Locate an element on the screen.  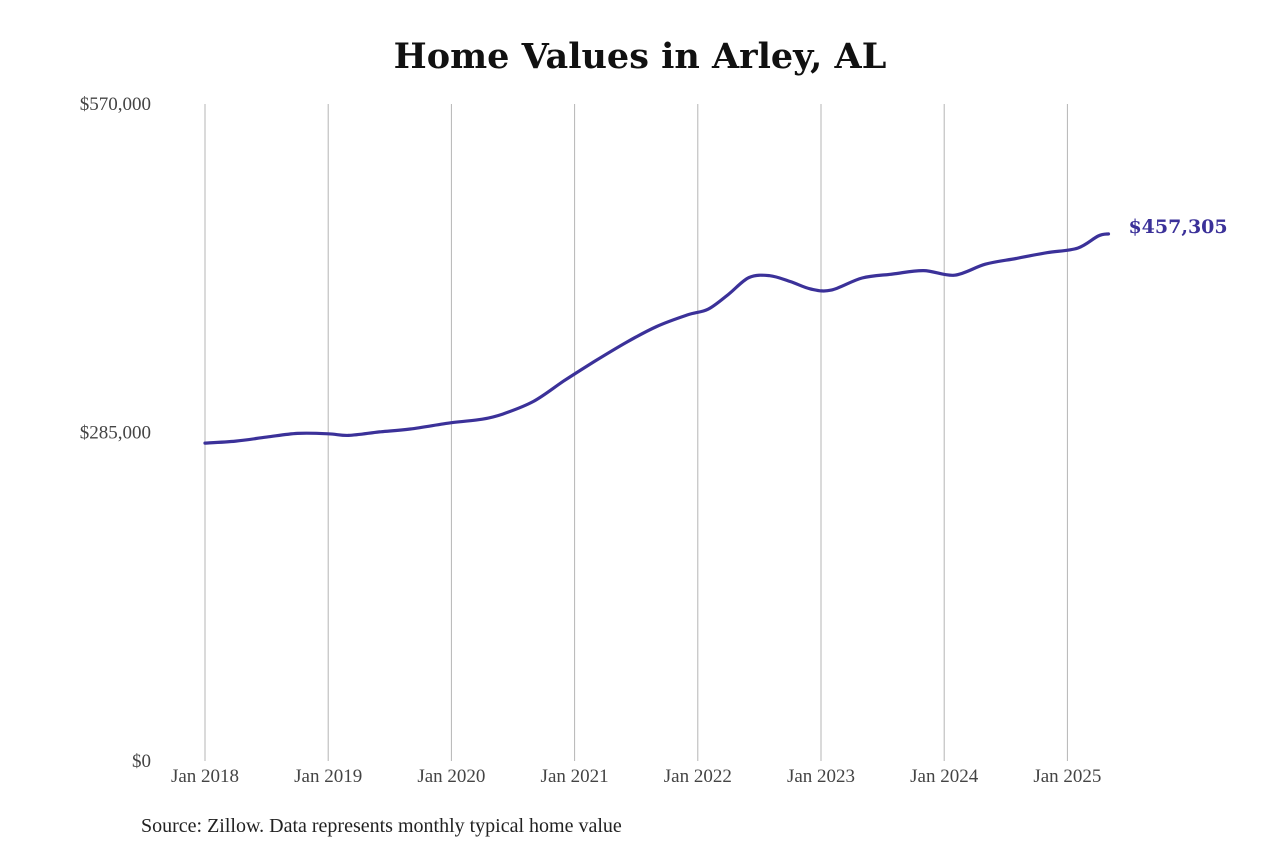
x-tick-label: Jan 2018 is located at coordinates (205, 776).